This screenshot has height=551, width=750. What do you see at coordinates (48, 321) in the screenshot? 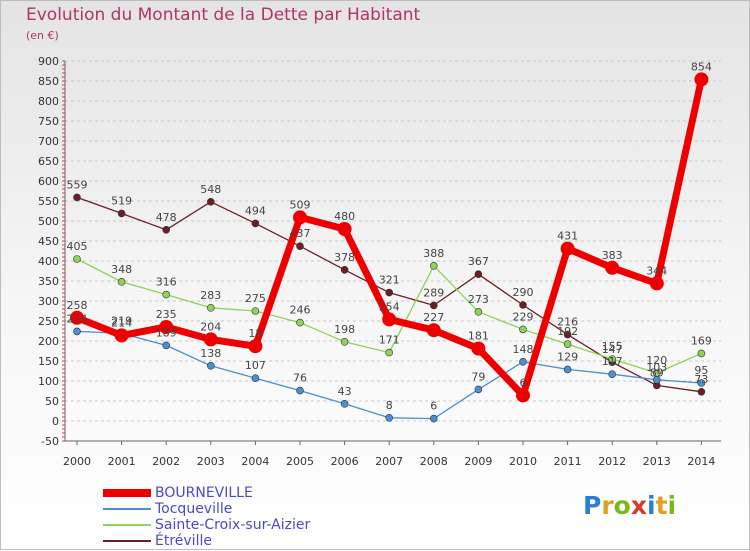
I see `y-tick-label: 250` at bounding box center [48, 321].